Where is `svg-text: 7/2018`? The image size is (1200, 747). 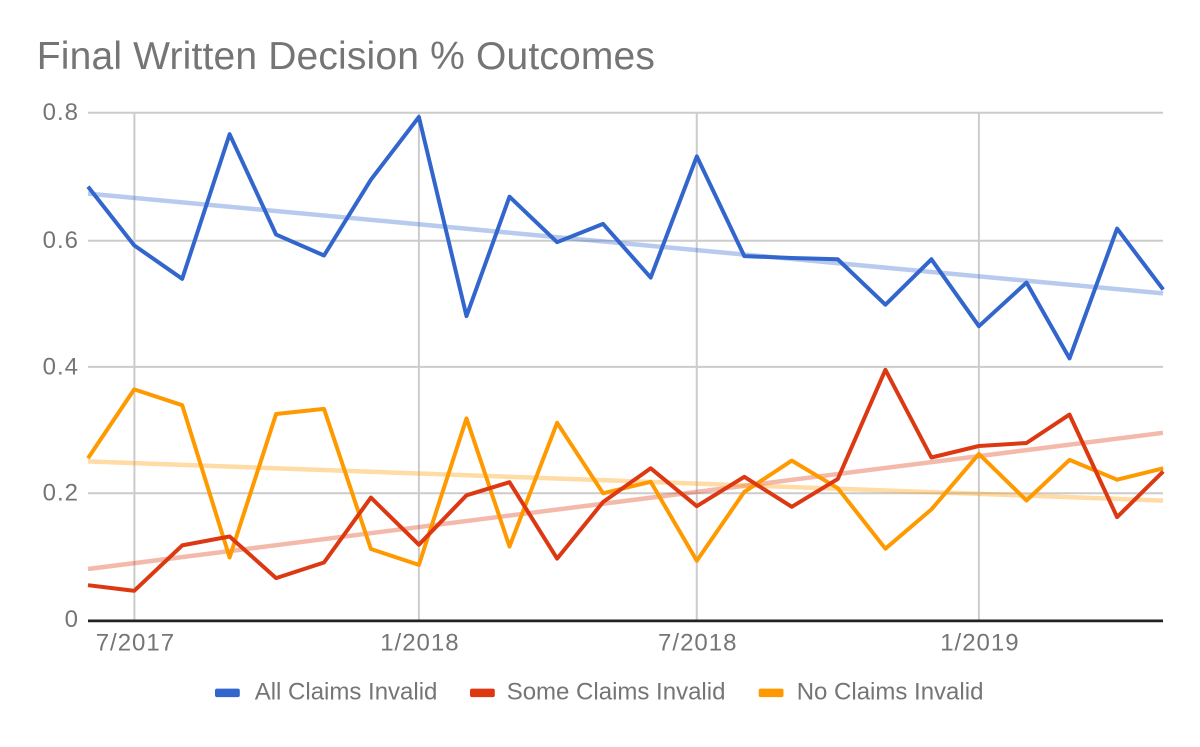
svg-text: 7/2018 is located at coordinates (697, 643).